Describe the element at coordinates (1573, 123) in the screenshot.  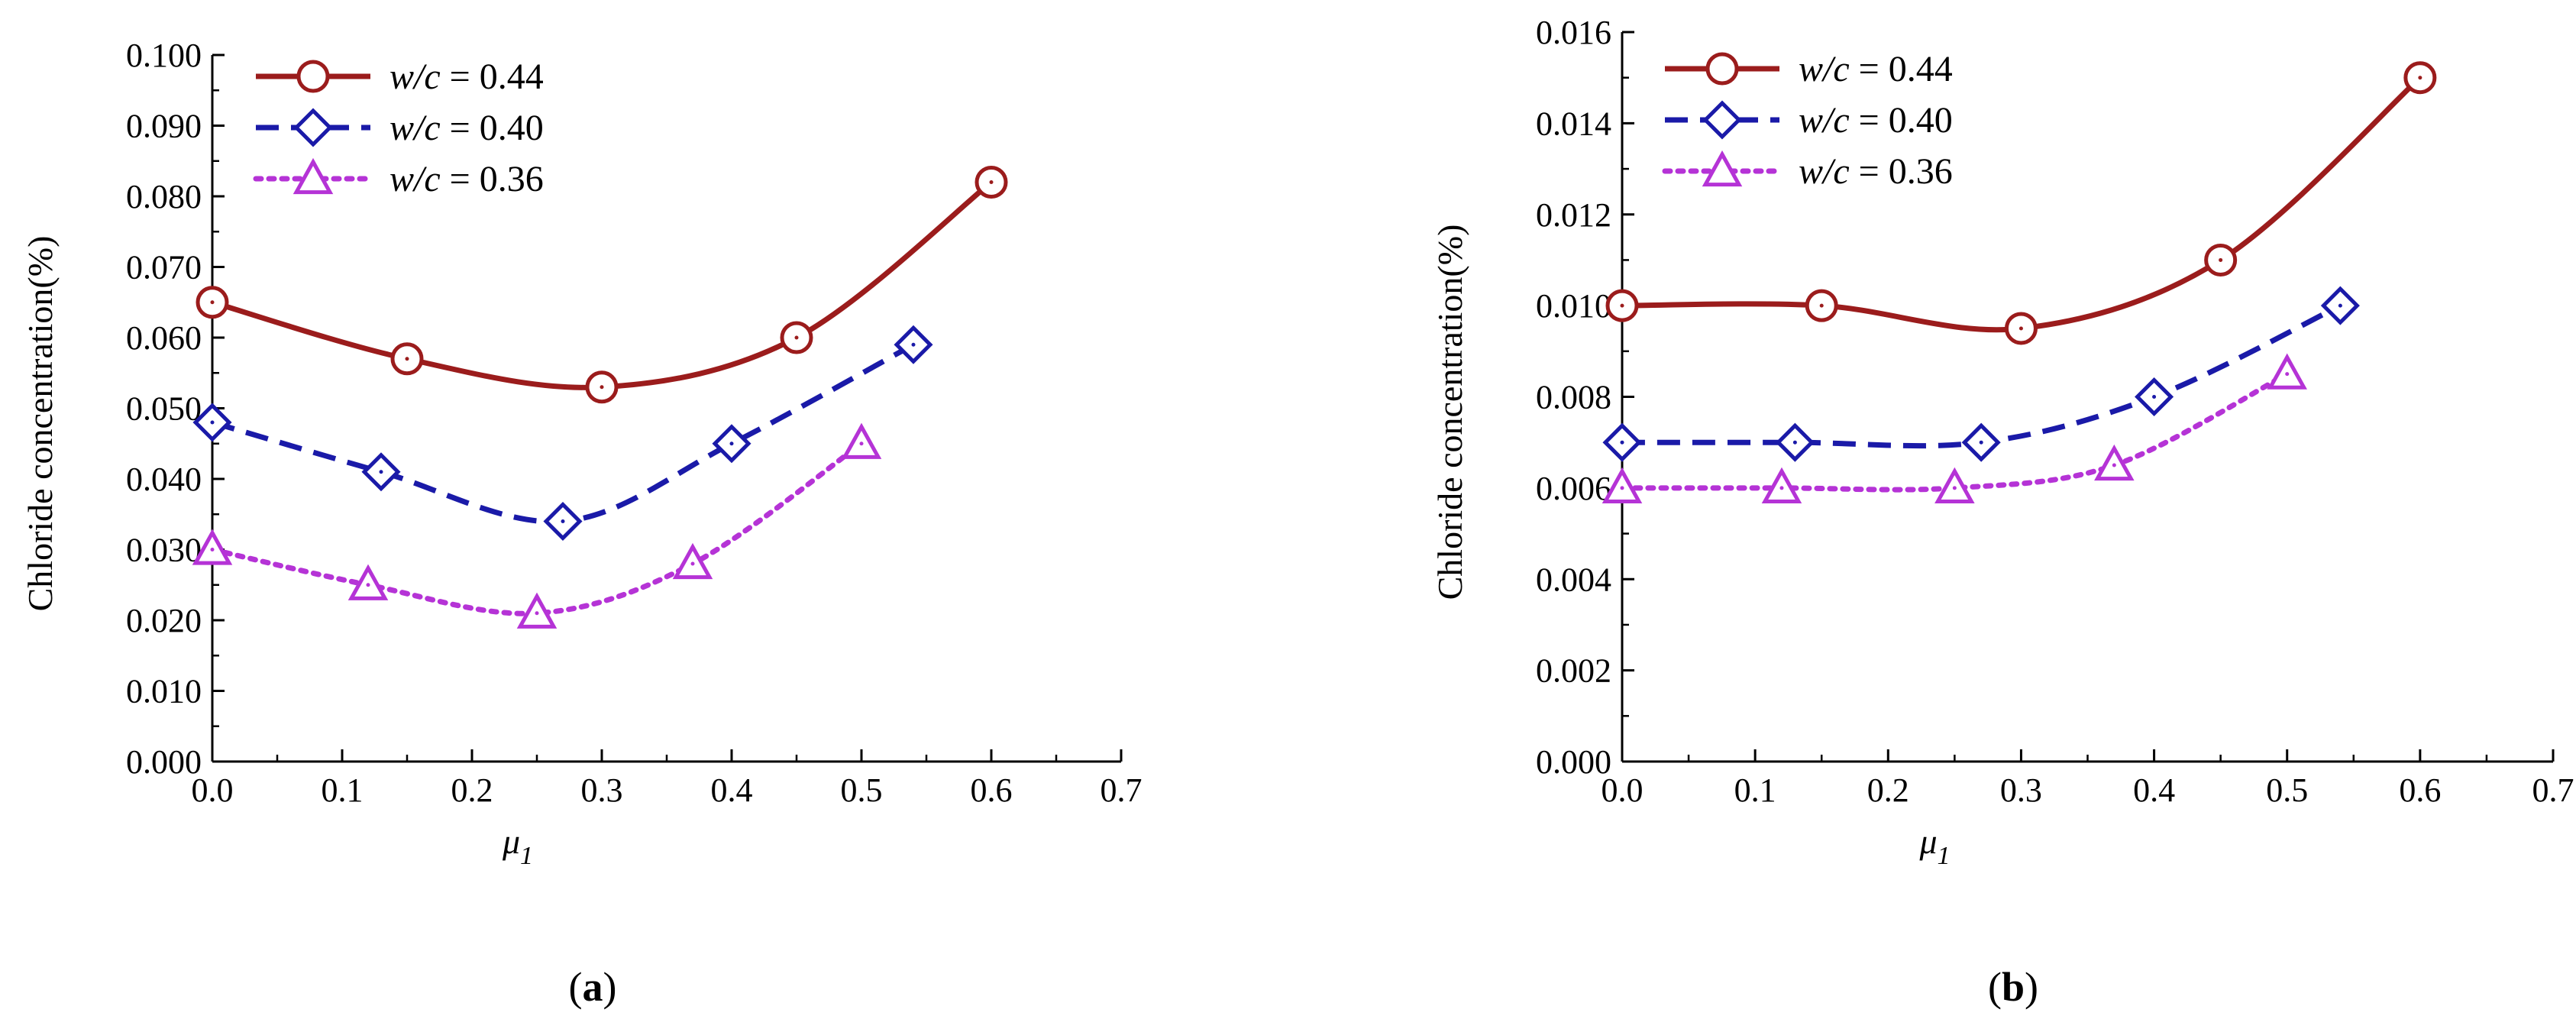
I see `y-tick-label: 0.014` at that location.